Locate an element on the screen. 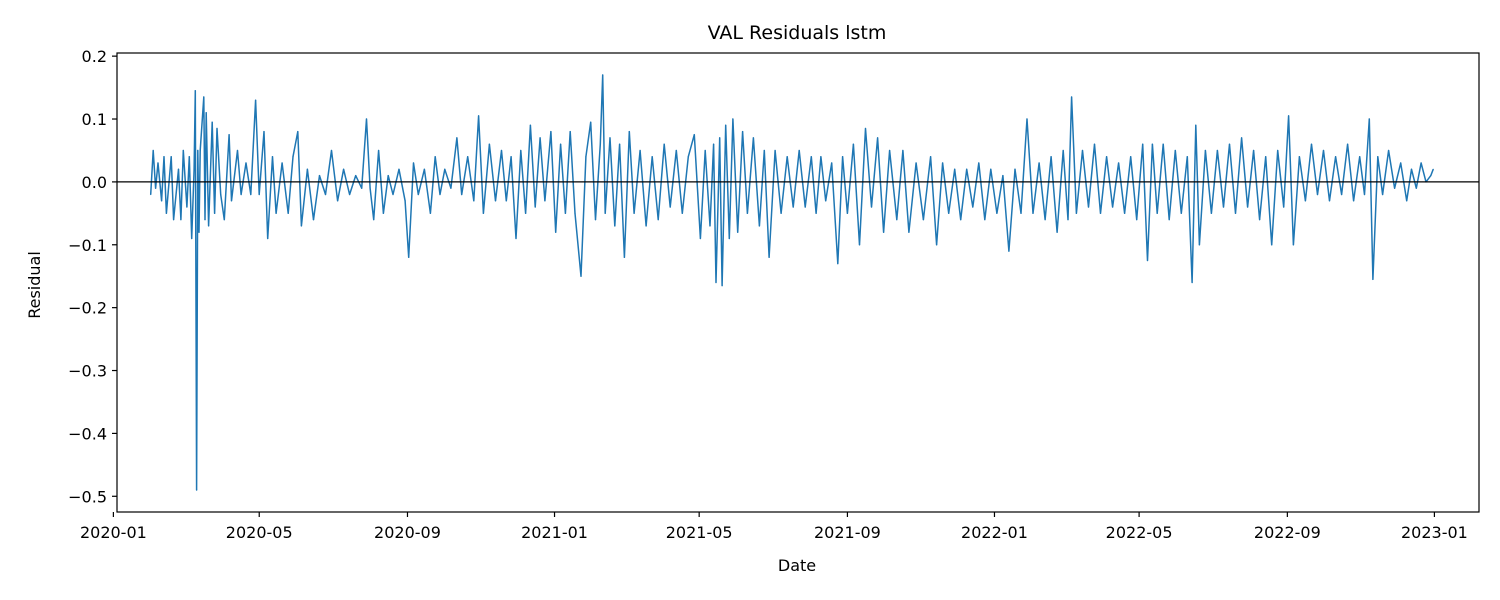  chart-title: VAL Residuals lstm is located at coordinates (797, 33).